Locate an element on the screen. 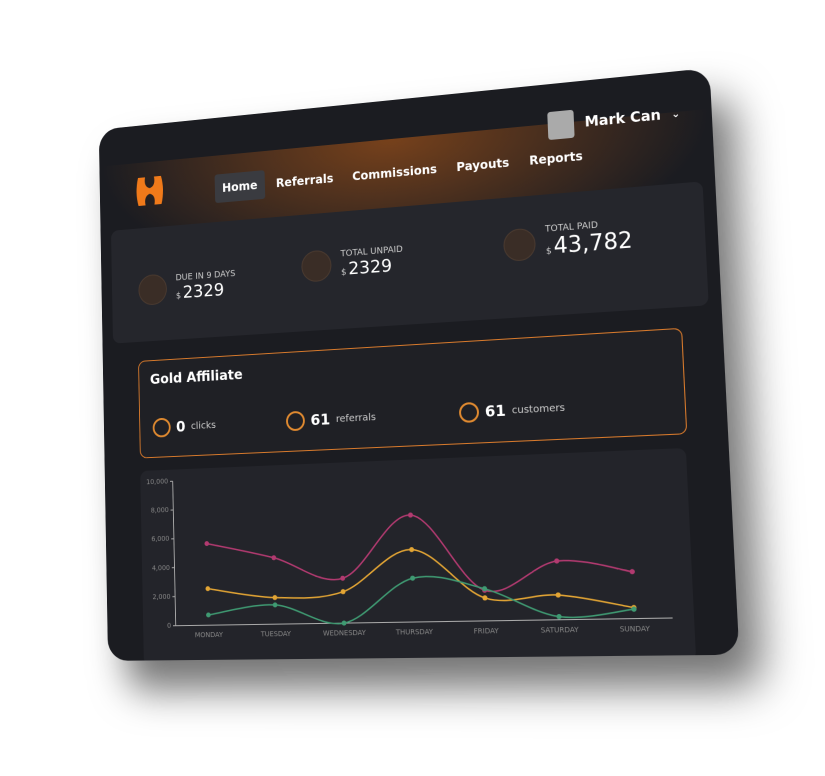  y-tick-label: 10,000 is located at coordinates (157, 481).